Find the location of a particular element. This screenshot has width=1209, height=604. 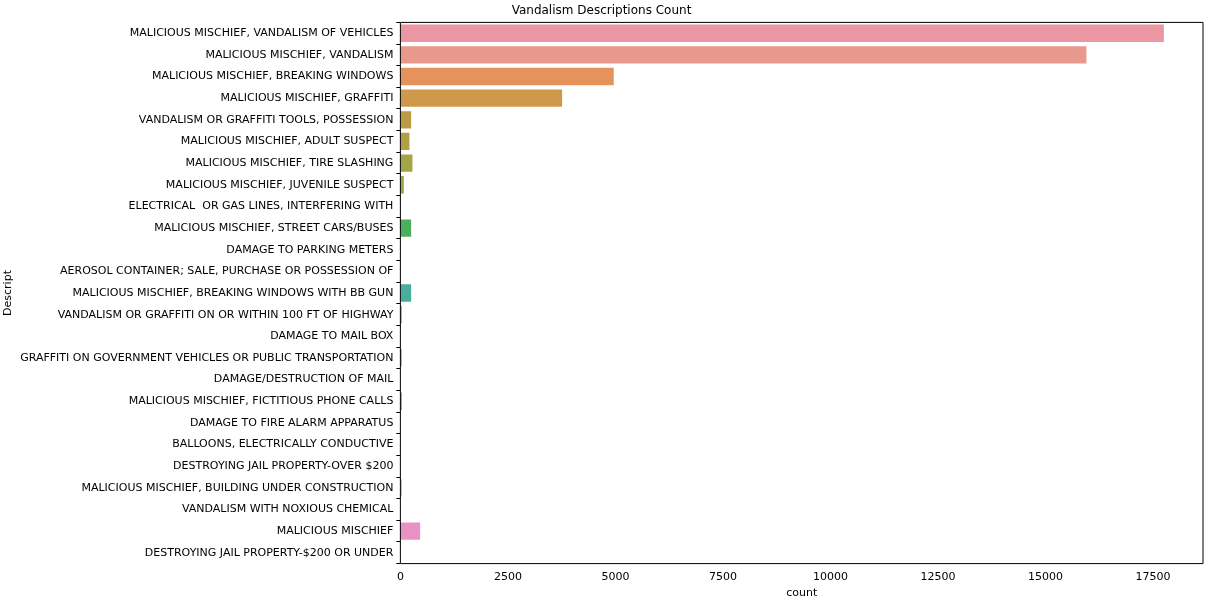

y-axis-title: Descript is located at coordinates (8, 292).